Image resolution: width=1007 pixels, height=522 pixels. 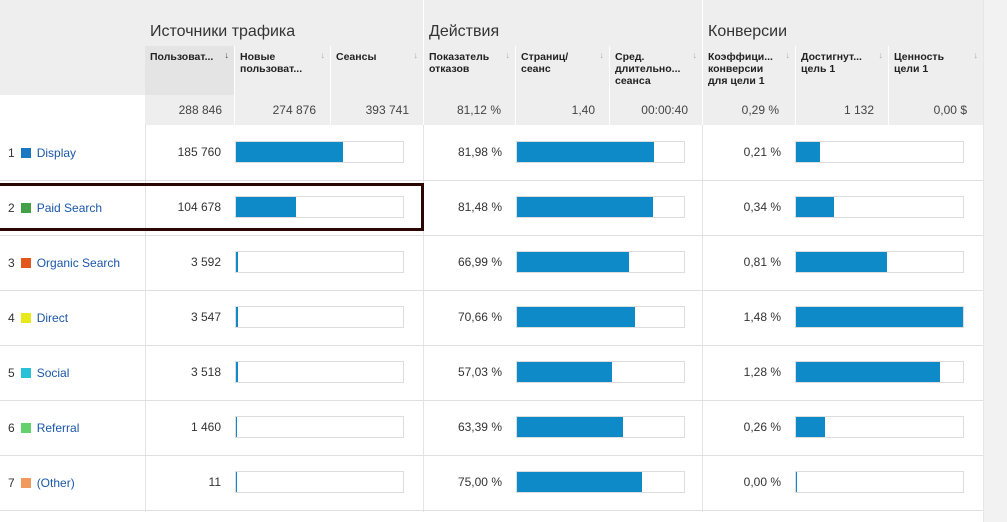 I want to click on channel-cell: 3 Organic Search, so click(x=72, y=262).